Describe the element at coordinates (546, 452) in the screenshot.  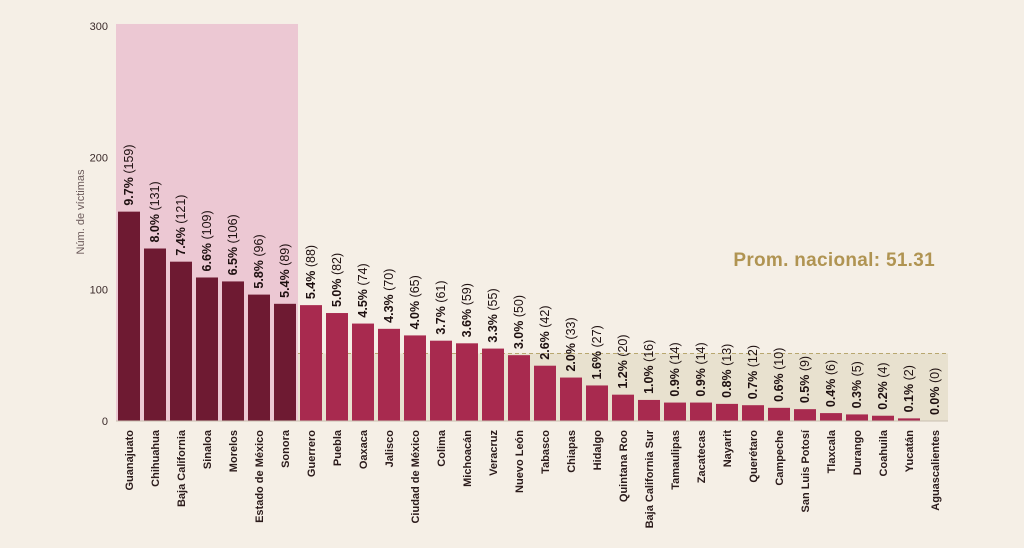
I see `x-tick-label: Tabasco` at that location.